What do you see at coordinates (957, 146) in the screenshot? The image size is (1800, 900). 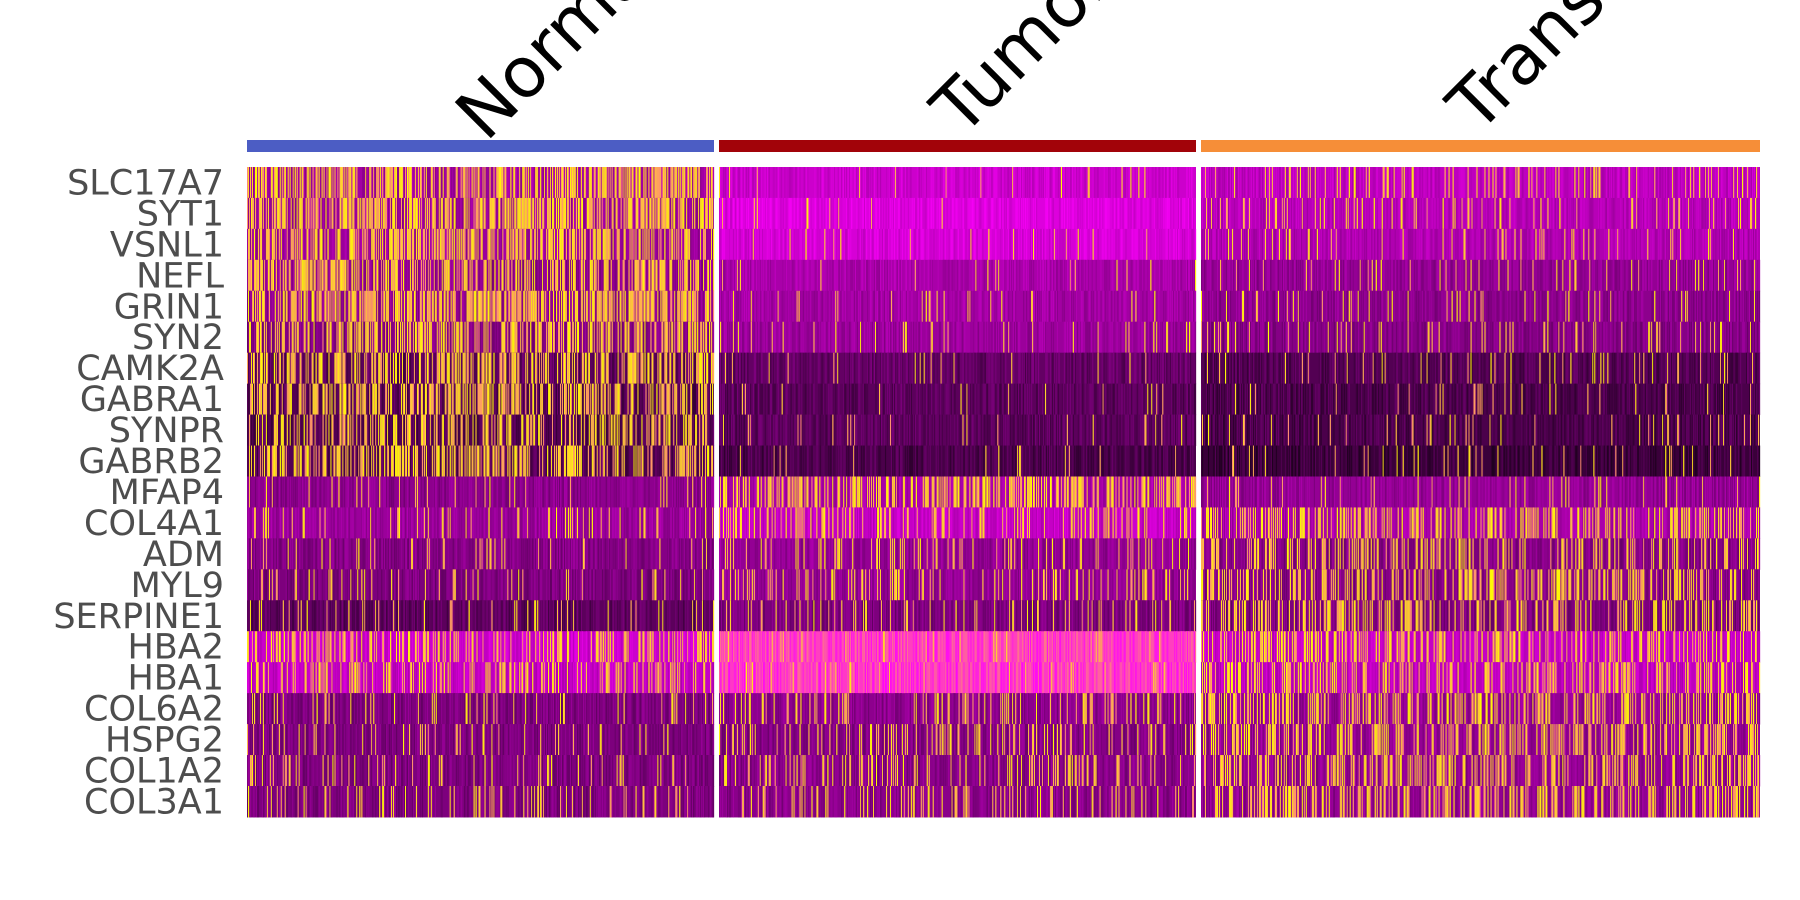 I see `group-bar-tumor` at bounding box center [957, 146].